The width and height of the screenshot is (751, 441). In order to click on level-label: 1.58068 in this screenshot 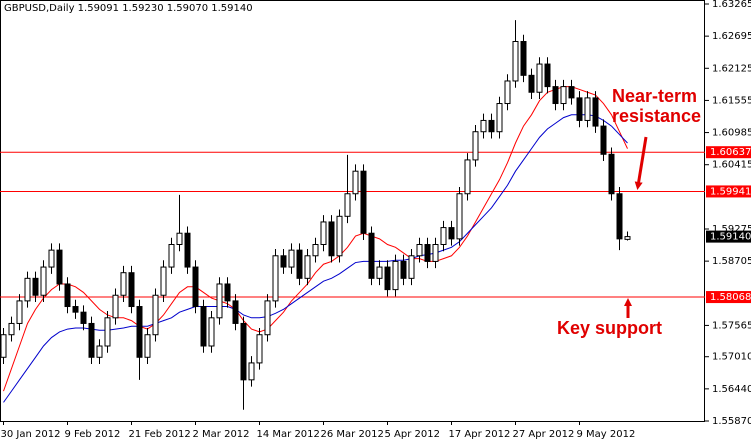, I will do `click(730, 297)`.